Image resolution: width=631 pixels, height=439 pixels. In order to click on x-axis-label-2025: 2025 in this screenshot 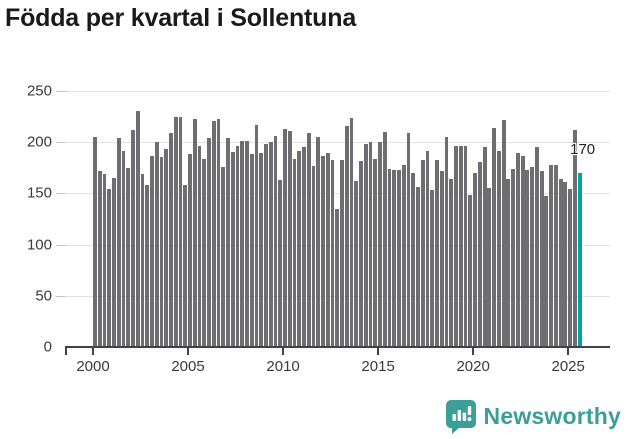, I will do `click(568, 366)`.